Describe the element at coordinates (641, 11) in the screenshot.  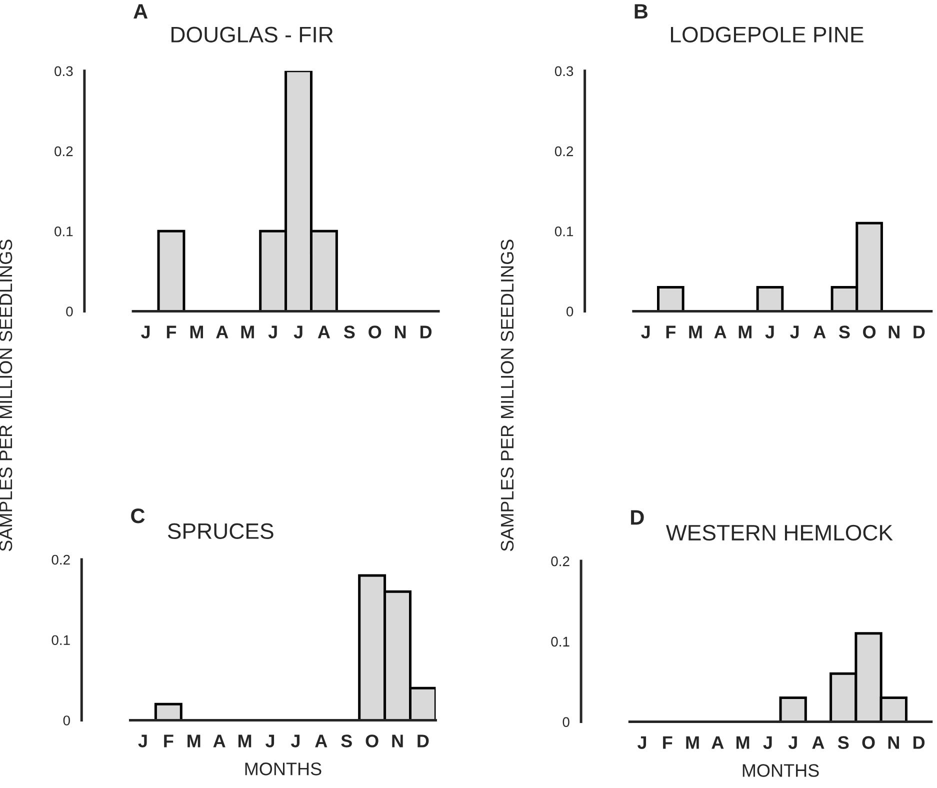
I see `text: B` at that location.